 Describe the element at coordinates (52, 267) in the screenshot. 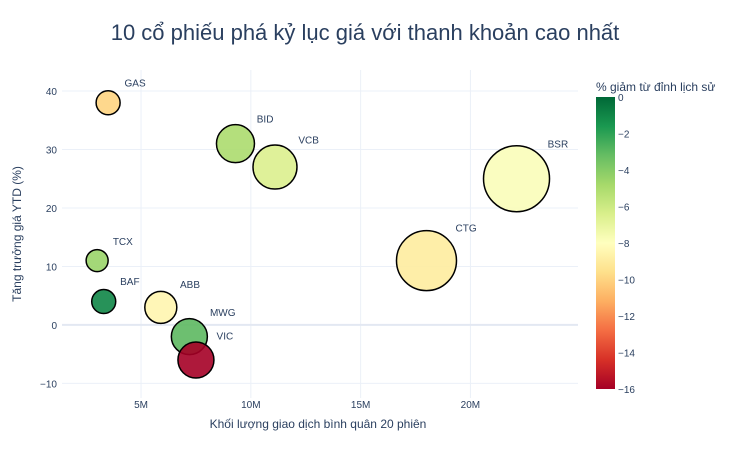

I see `y-tick-label: 10` at that location.